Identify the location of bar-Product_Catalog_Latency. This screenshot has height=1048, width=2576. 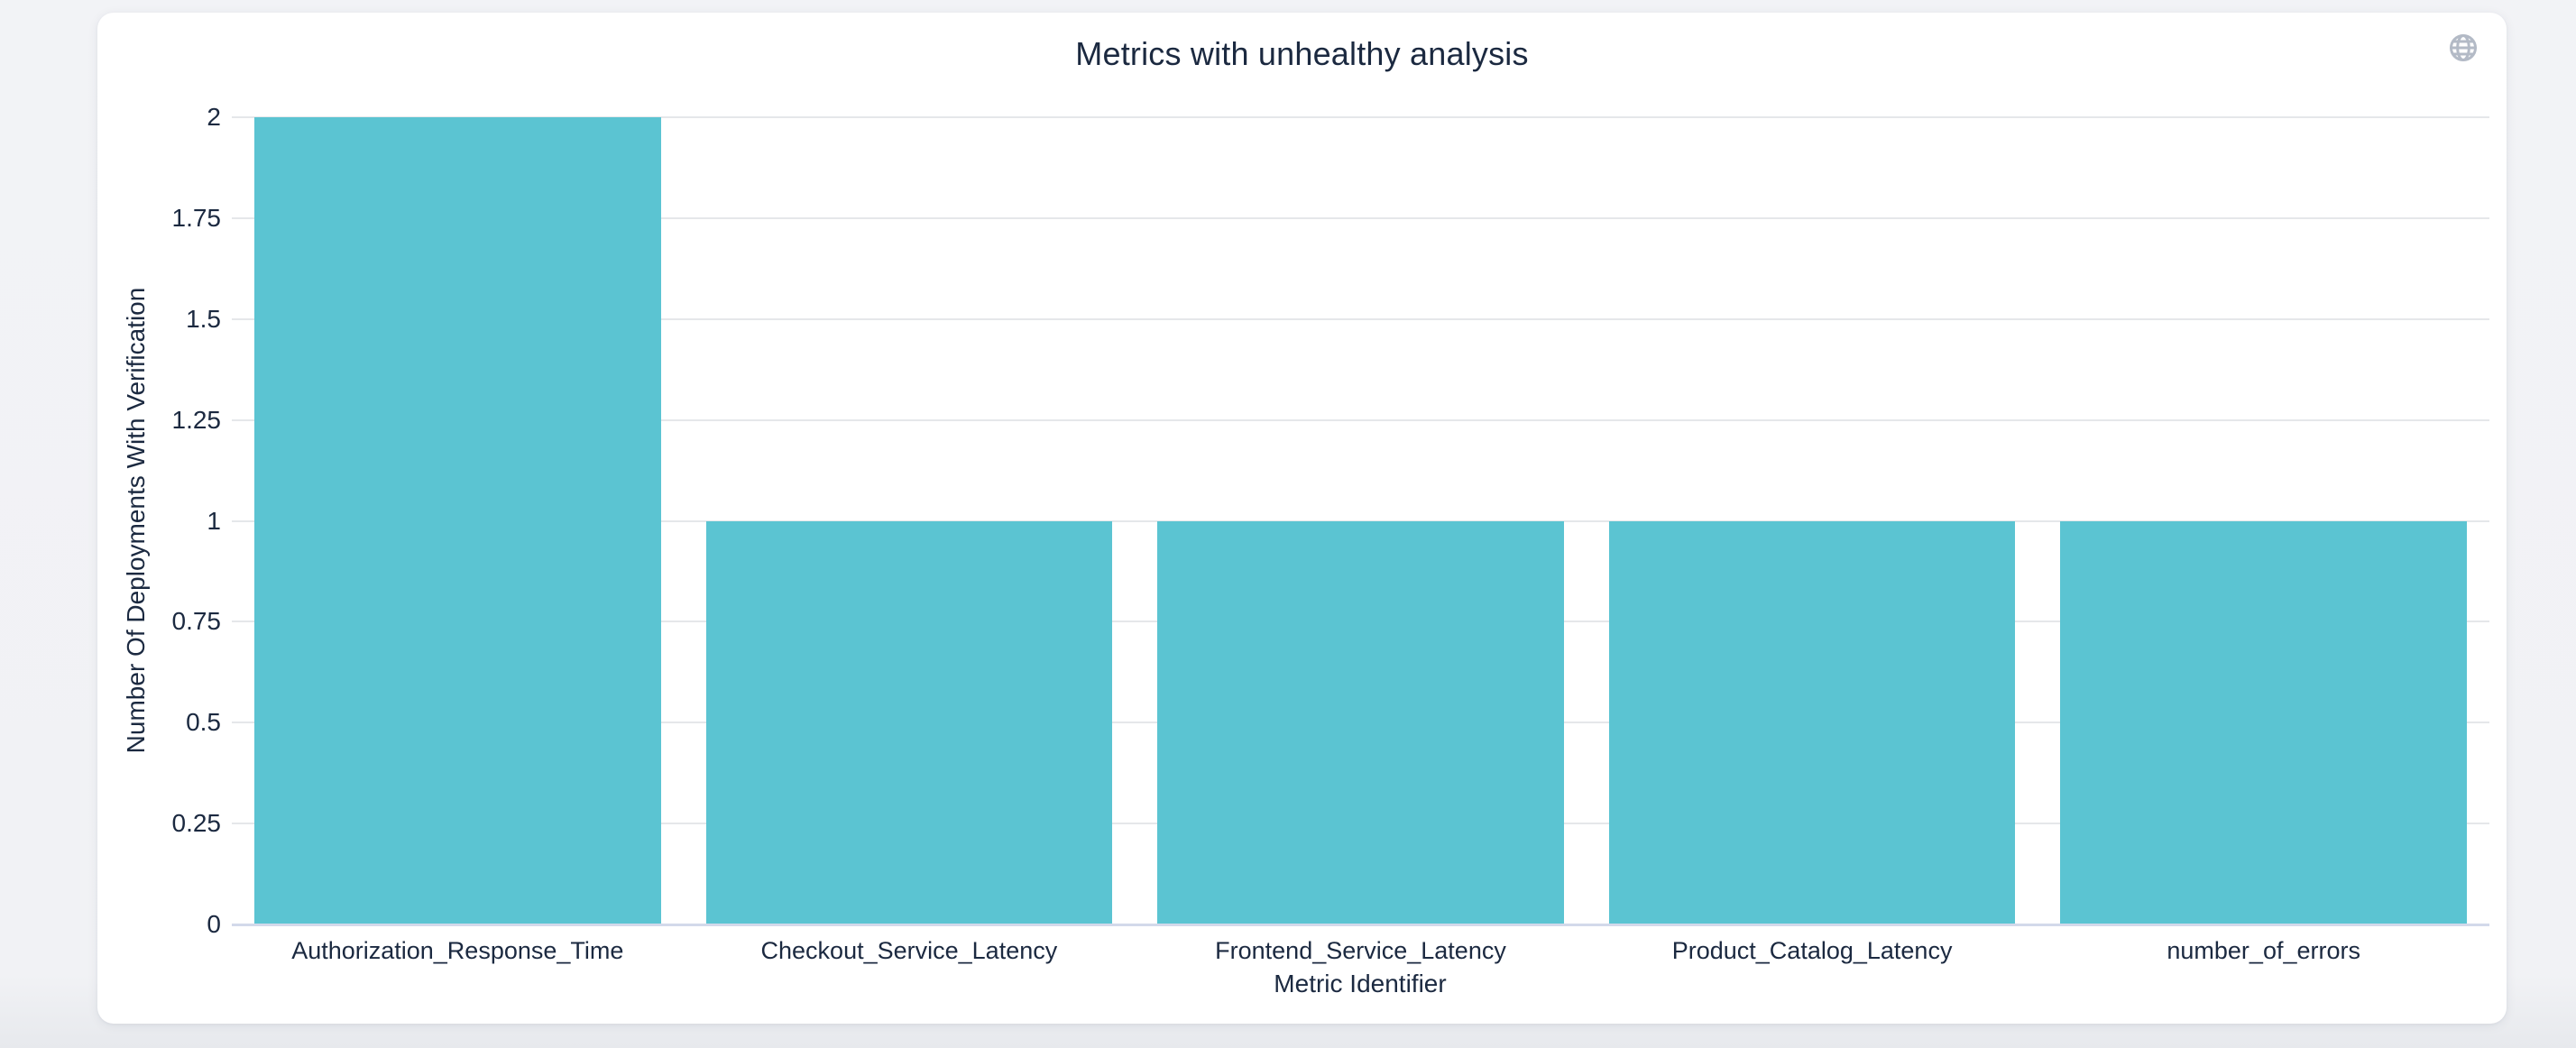
(1812, 722).